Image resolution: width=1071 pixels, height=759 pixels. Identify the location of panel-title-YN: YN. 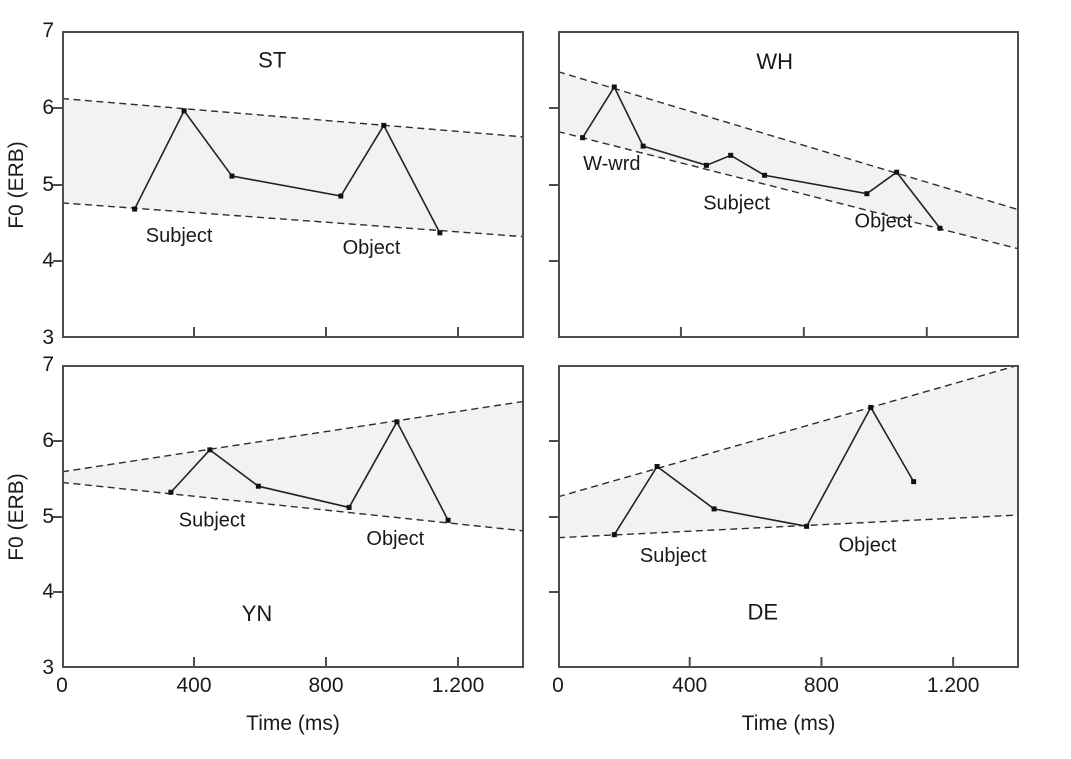
(257, 613).